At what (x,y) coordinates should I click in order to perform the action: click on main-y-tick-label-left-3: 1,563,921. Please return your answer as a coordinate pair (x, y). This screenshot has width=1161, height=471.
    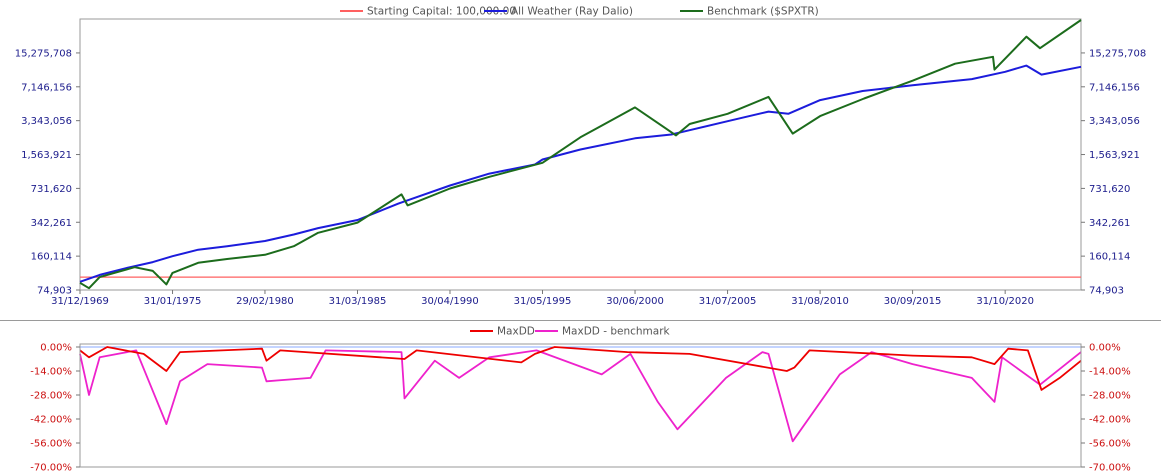
    Looking at the image, I should click on (46, 155).